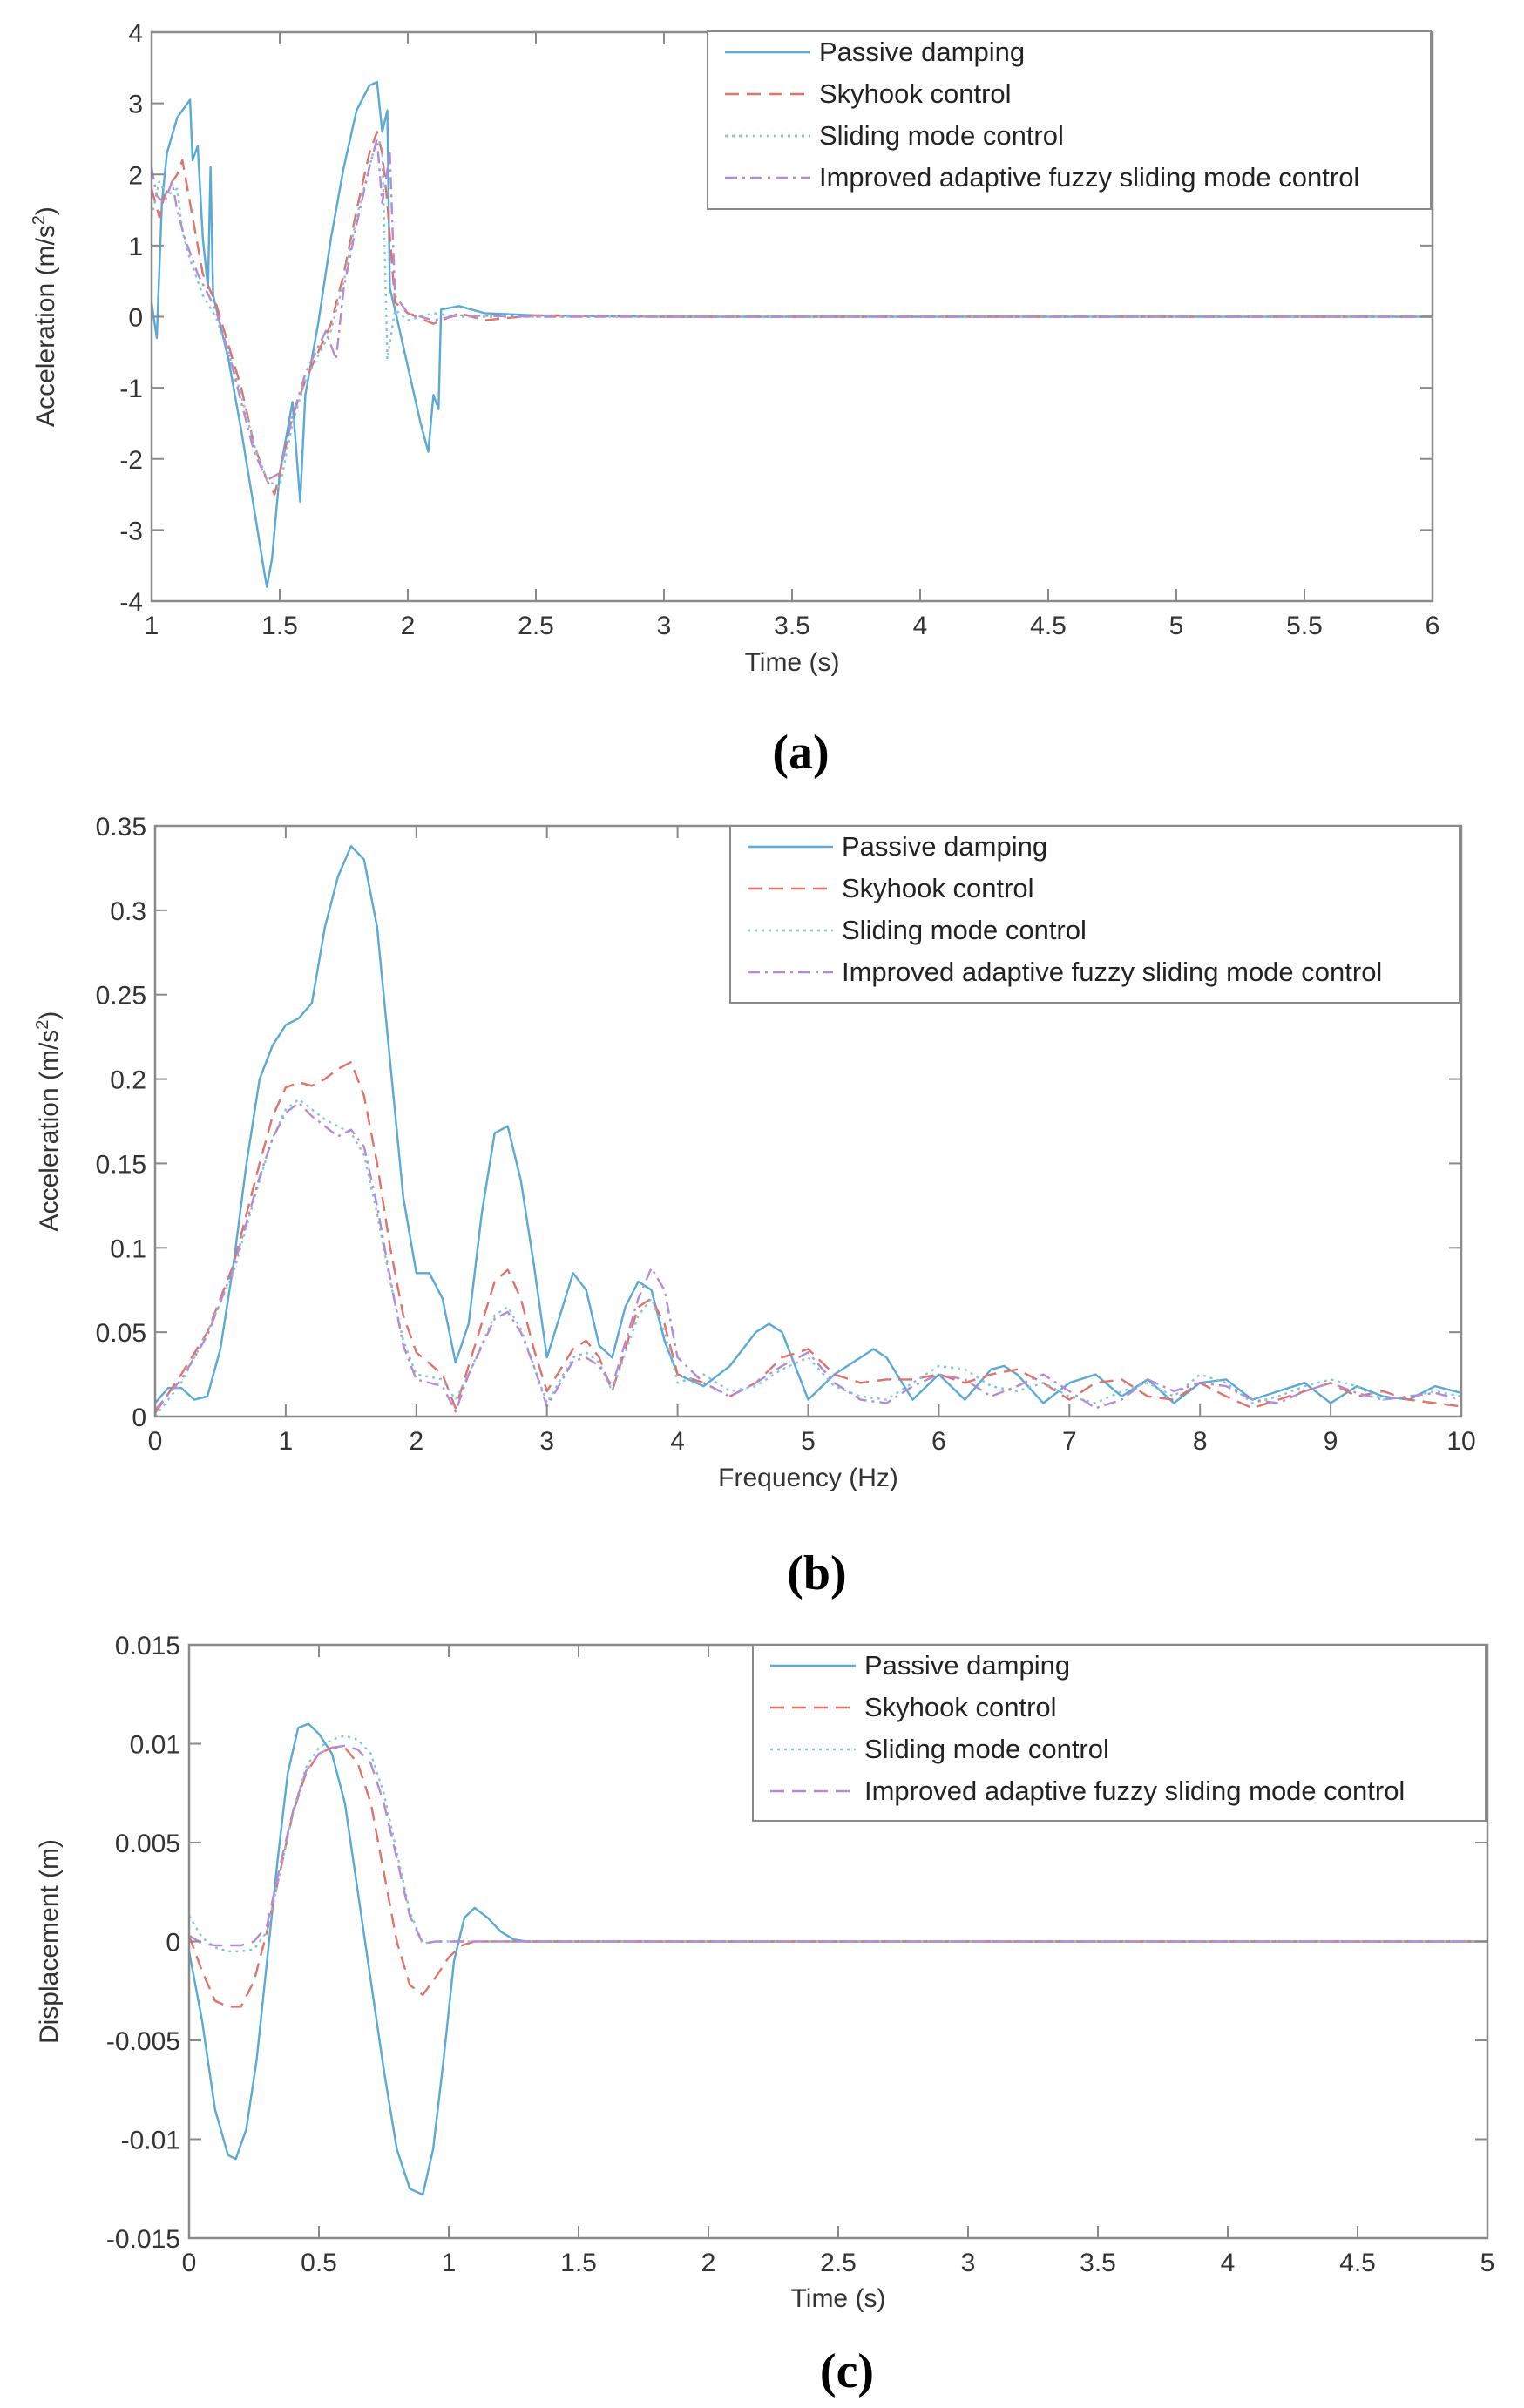 Image resolution: width=1524 pixels, height=2408 pixels. I want to click on panel-b-legend-label-3: Sliding mode control, so click(964, 930).